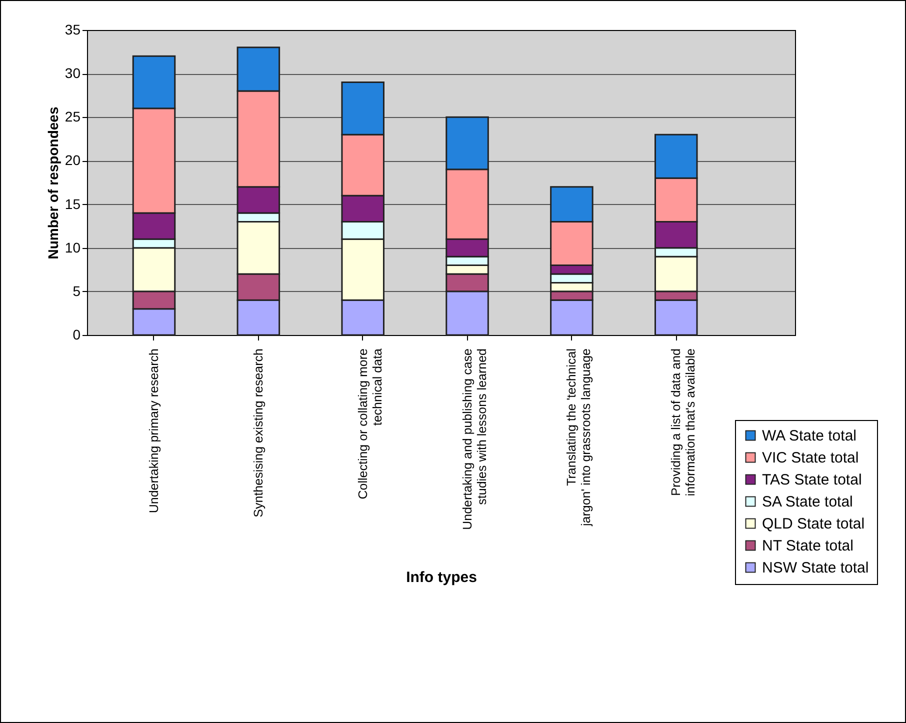 The width and height of the screenshot is (906, 723). Describe the element at coordinates (72, 73) in the screenshot. I see `y-tick-label: 30` at that location.